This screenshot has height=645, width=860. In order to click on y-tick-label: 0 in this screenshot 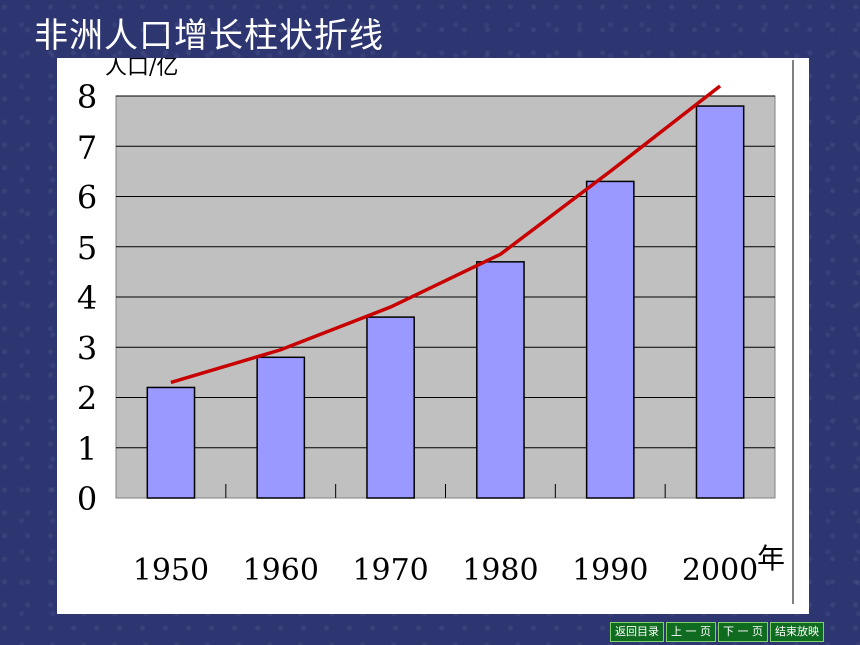, I will do `click(87, 499)`.